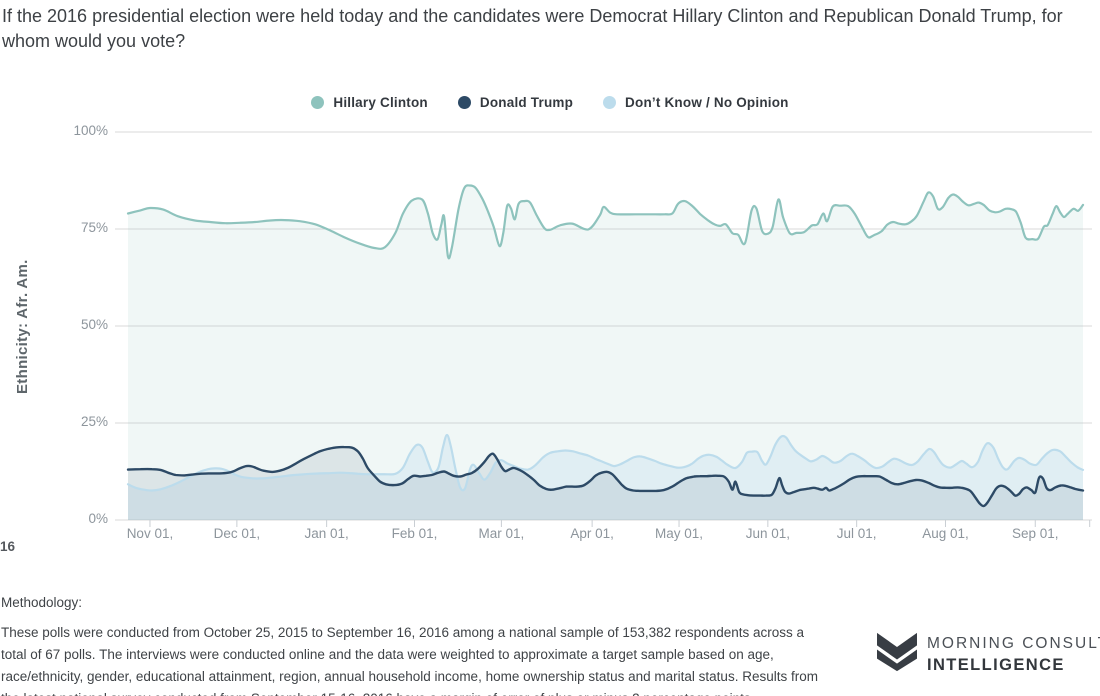 This screenshot has height=696, width=1100. What do you see at coordinates (501, 533) in the screenshot?
I see `x-tick-label: Mar 01,` at bounding box center [501, 533].